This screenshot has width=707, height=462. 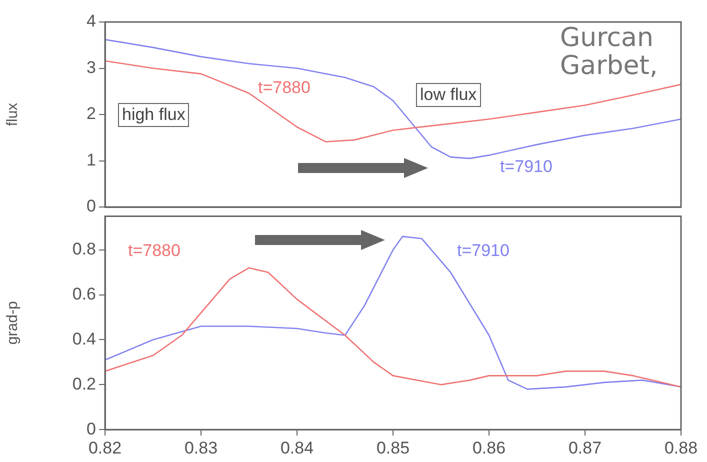 What do you see at coordinates (84, 384) in the screenshot?
I see `y-tick-label: 0.2` at bounding box center [84, 384].